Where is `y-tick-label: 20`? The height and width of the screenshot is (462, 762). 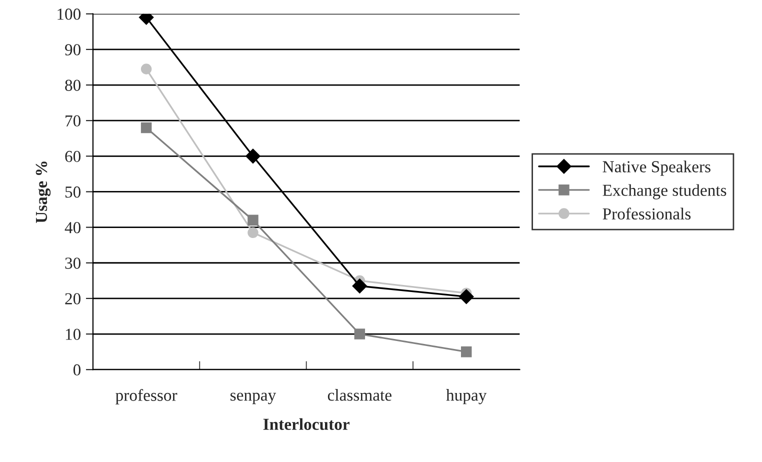 y-tick-label: 20 is located at coordinates (73, 298).